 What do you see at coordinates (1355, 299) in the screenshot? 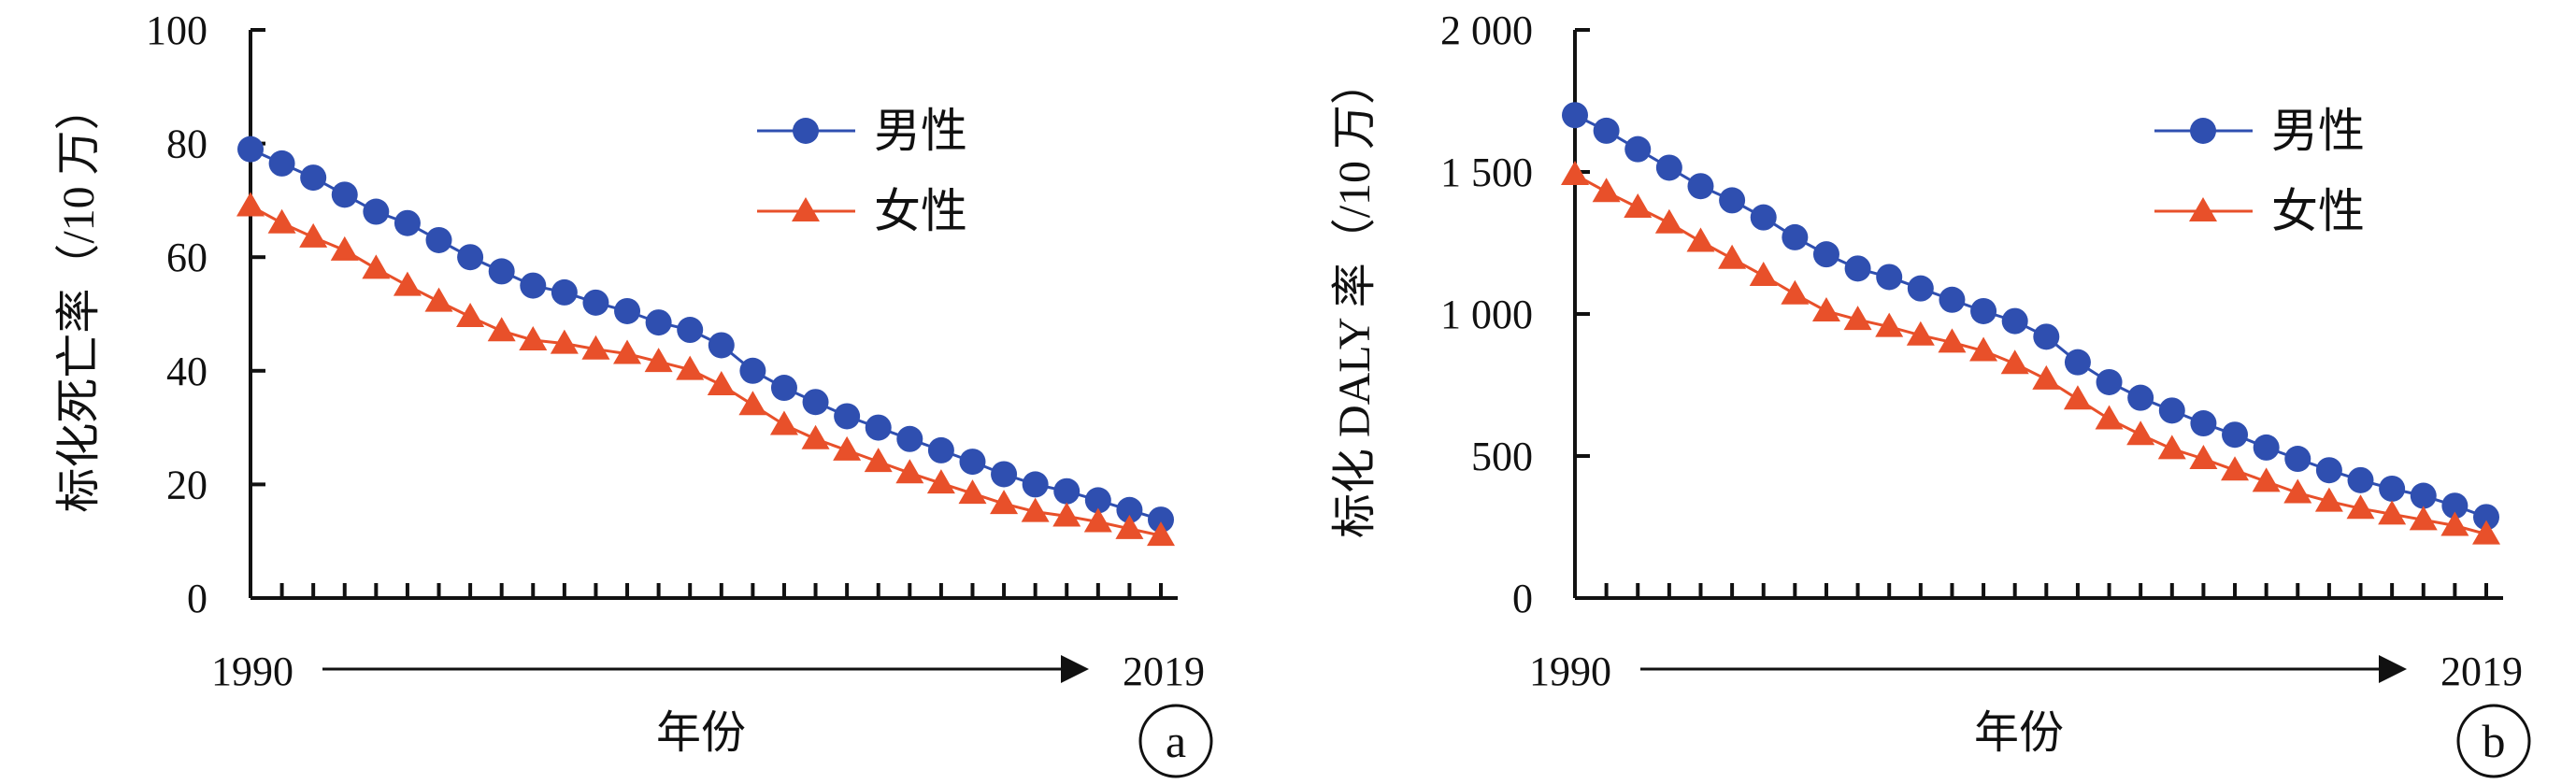
I see `y-axis-label: 标化 DALY 率（/10 万）` at bounding box center [1355, 299].